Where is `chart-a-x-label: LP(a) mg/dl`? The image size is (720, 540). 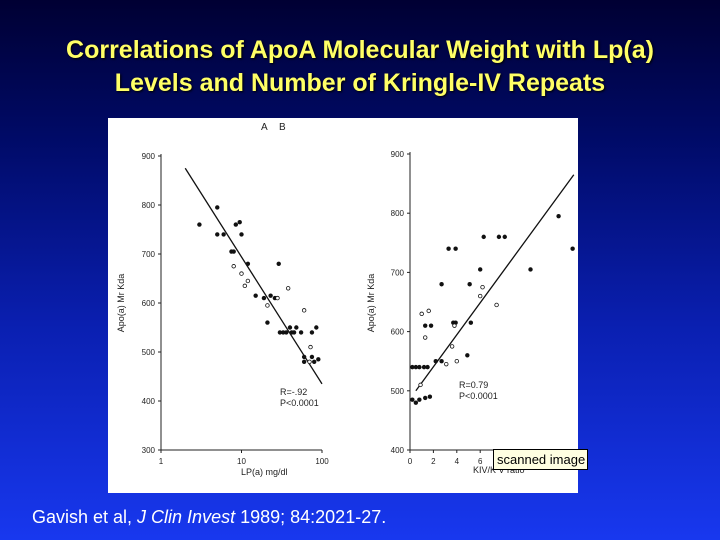
chart-a-x-label: LP(a) mg/dl is located at coordinates (264, 472).